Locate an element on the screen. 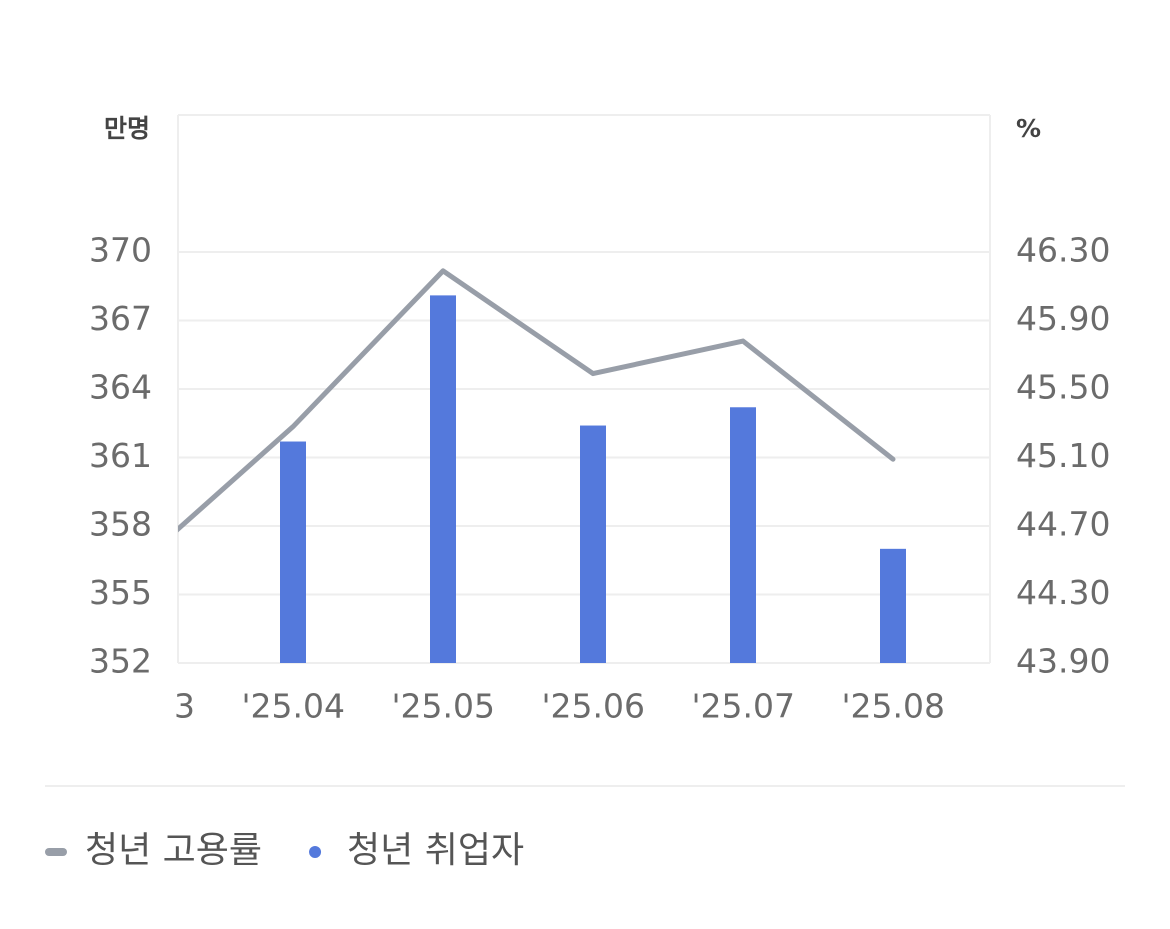 This screenshot has width=1170, height=929. y-axis-label: 만명 is located at coordinates (127, 128).